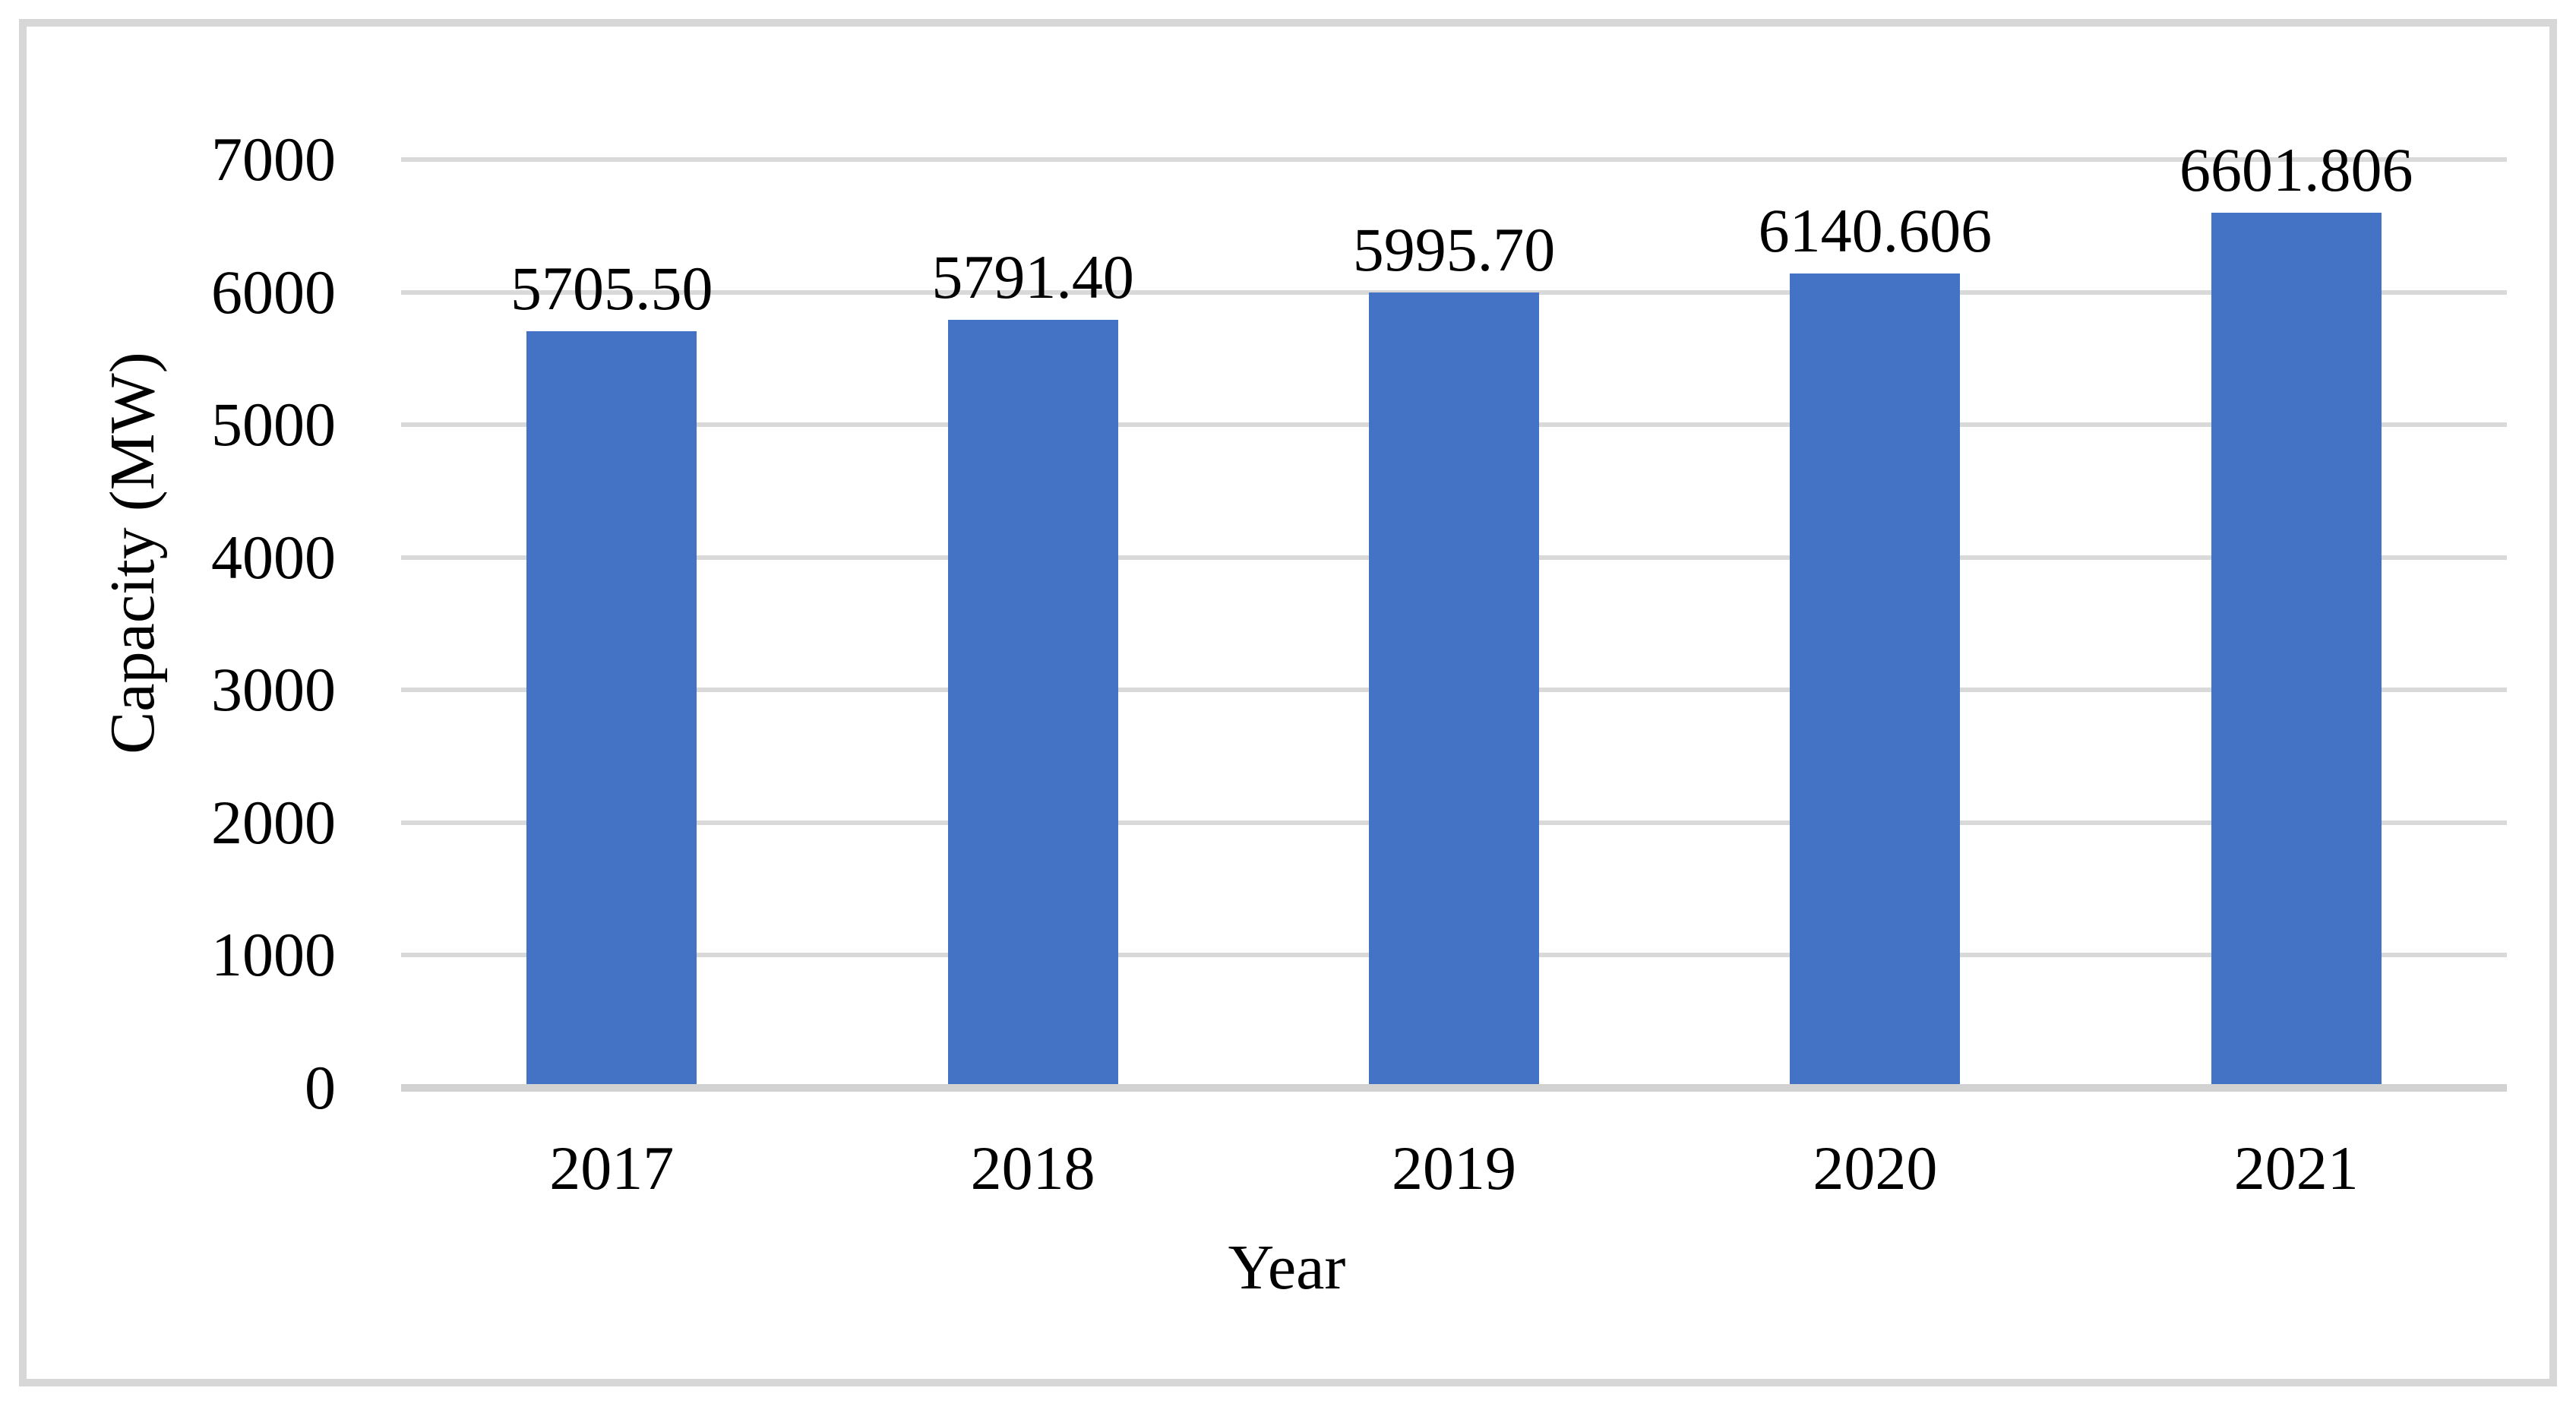 This screenshot has height=1410, width=2576. What do you see at coordinates (2296, 1168) in the screenshot?
I see `x-tick-label-2021: 2021` at bounding box center [2296, 1168].